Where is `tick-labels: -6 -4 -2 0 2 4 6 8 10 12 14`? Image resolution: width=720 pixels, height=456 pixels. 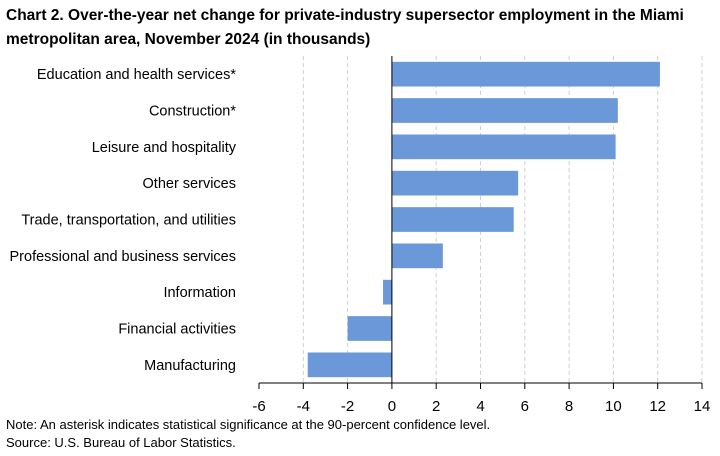
tick-labels: -6 -4 -2 0 2 4 6 8 10 12 14 is located at coordinates (481, 406).